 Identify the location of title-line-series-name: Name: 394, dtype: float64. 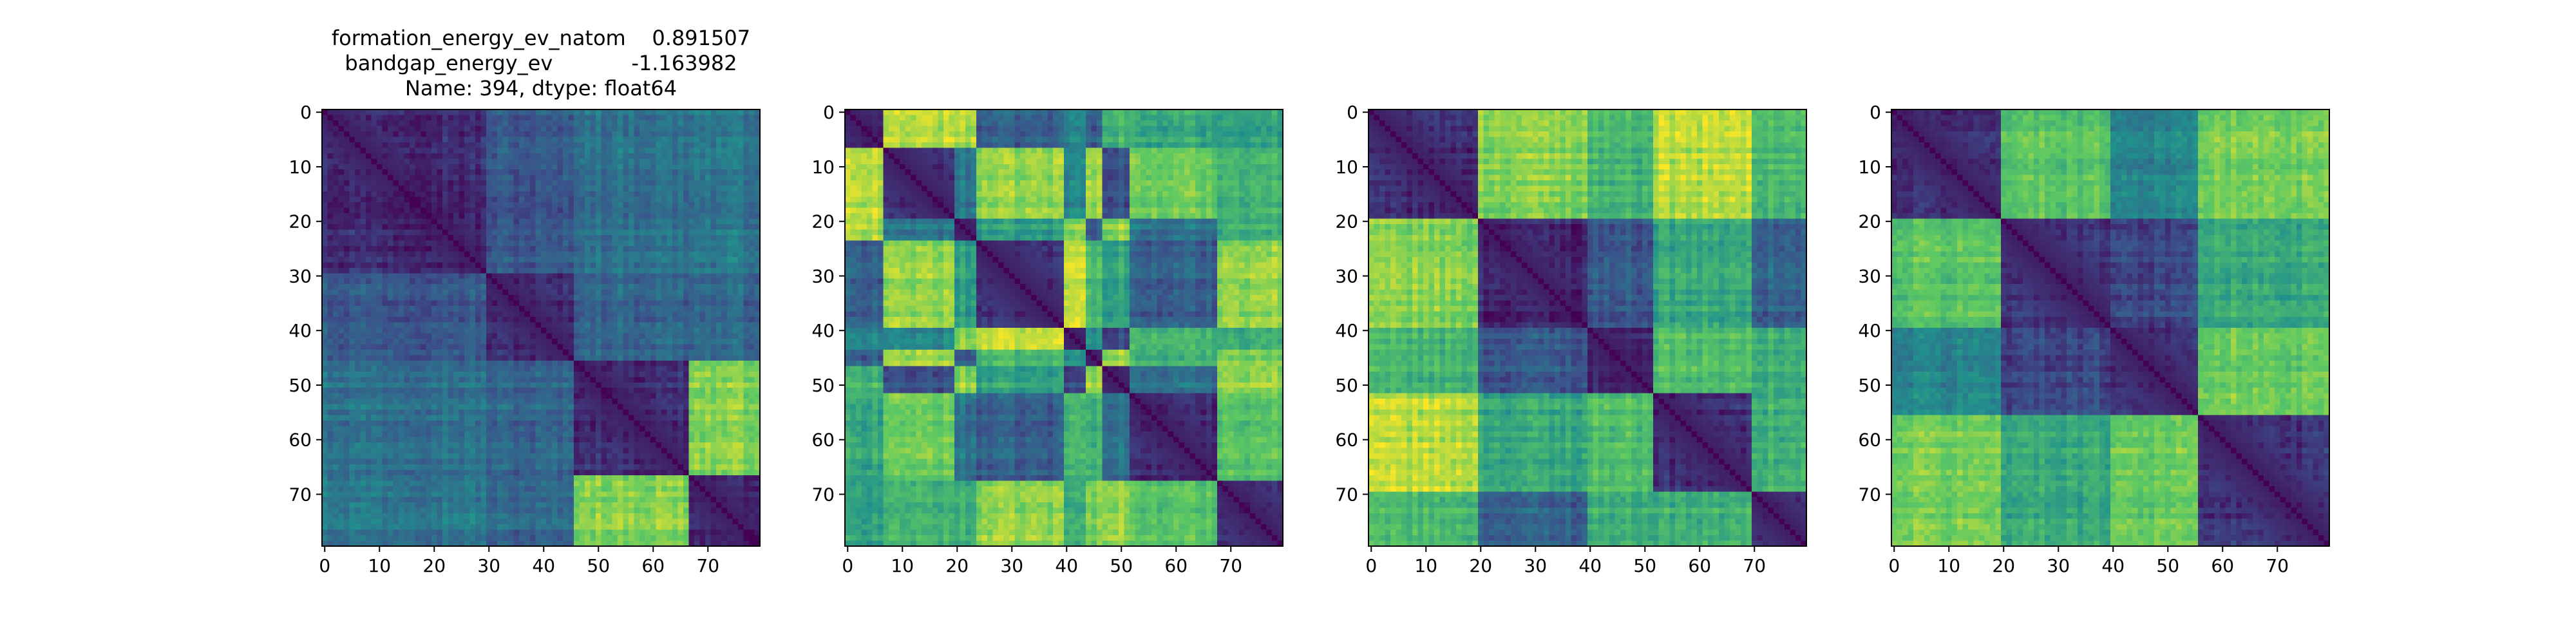
(540, 88).